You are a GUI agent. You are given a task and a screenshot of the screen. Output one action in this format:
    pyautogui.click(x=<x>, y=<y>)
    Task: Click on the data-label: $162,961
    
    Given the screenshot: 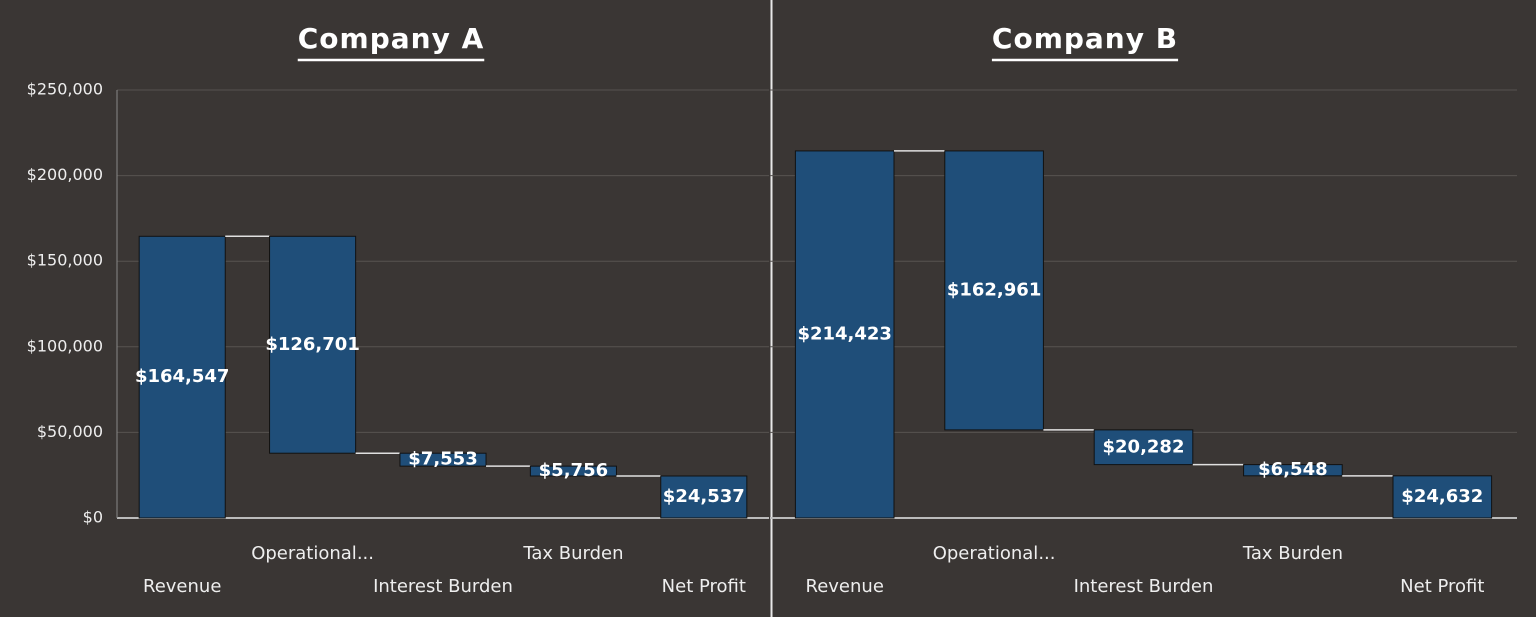 What is the action you would take?
    pyautogui.click(x=994, y=289)
    